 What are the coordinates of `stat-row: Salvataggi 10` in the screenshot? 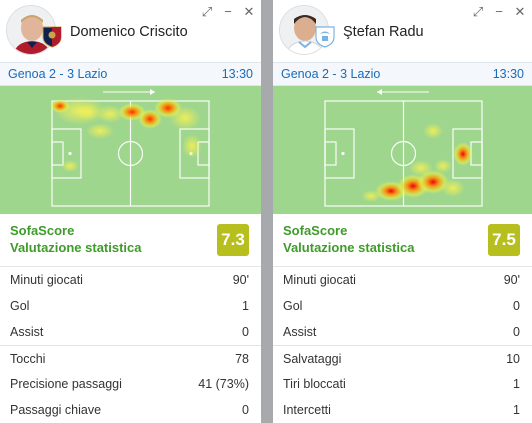 It's located at (402, 358).